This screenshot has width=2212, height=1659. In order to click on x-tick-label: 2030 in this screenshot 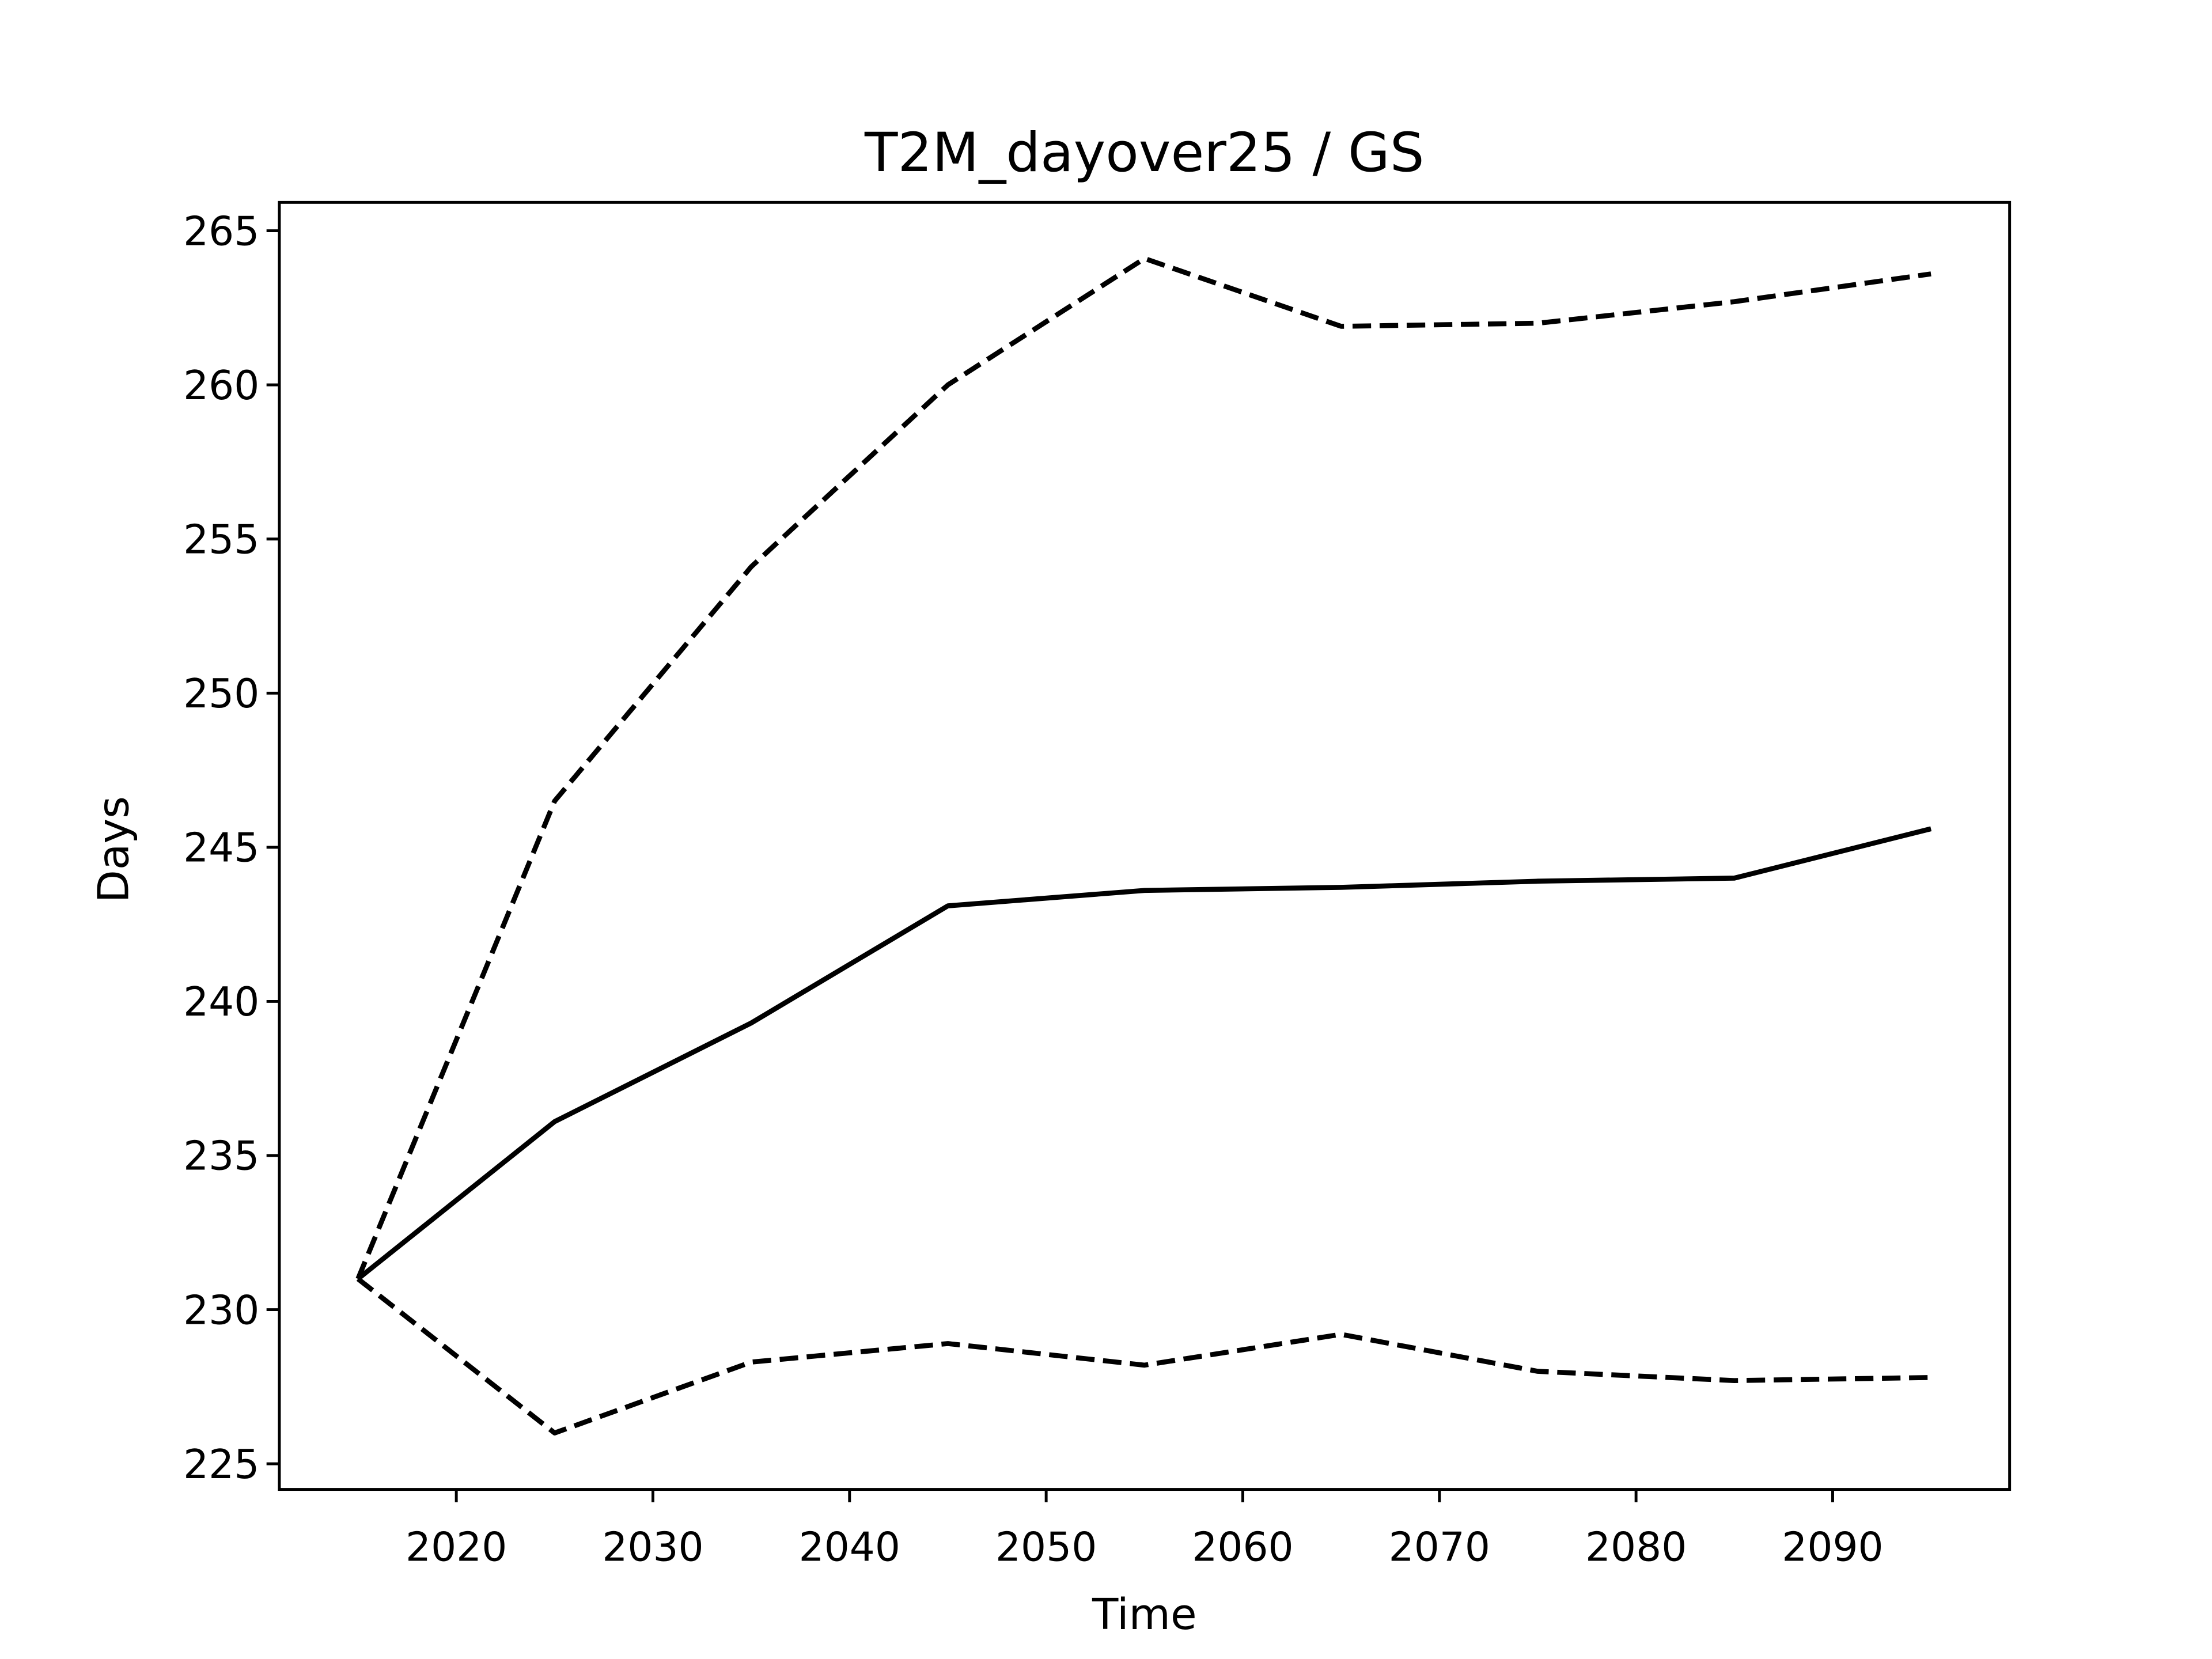, I will do `click(652, 1547)`.